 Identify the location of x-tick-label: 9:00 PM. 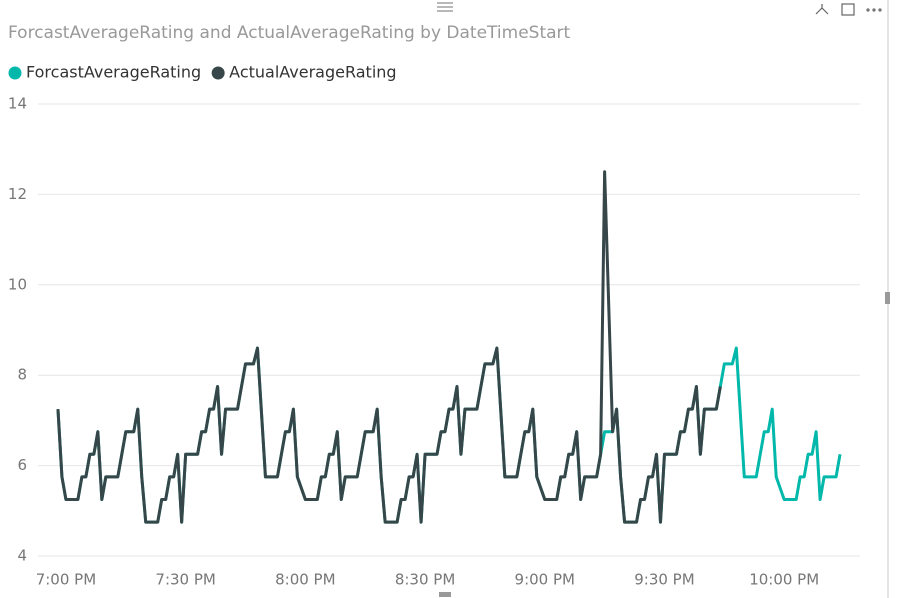
(545, 580).